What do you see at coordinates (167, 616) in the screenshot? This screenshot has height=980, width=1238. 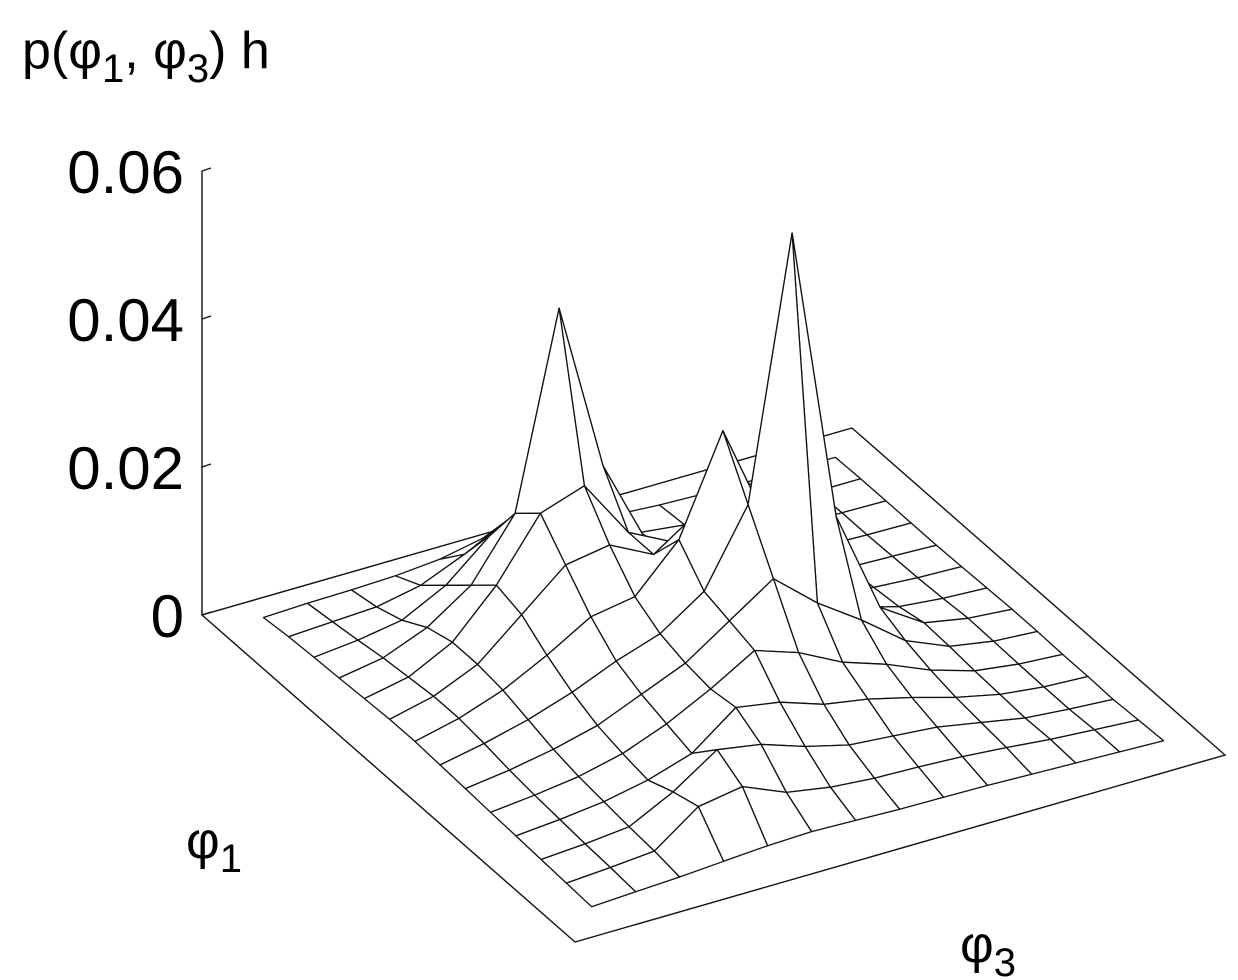 I see `z-tick-label: 0` at bounding box center [167, 616].